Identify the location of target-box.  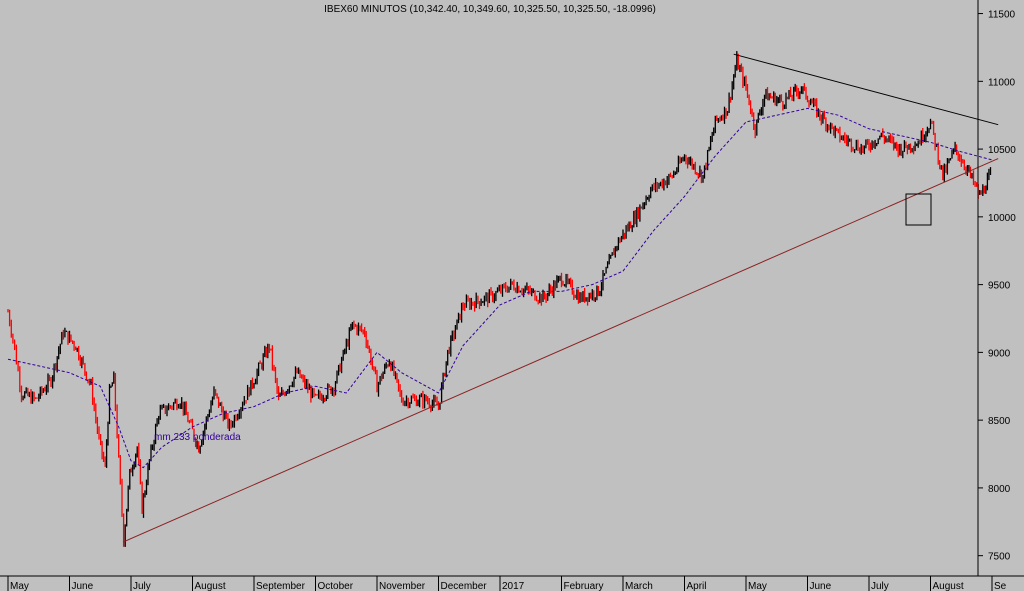
(918, 209).